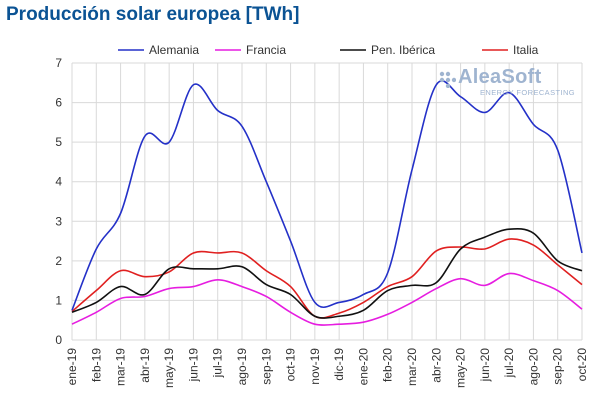 This screenshot has width=600, height=418. I want to click on x-tick-label: ene-19, so click(72, 367).